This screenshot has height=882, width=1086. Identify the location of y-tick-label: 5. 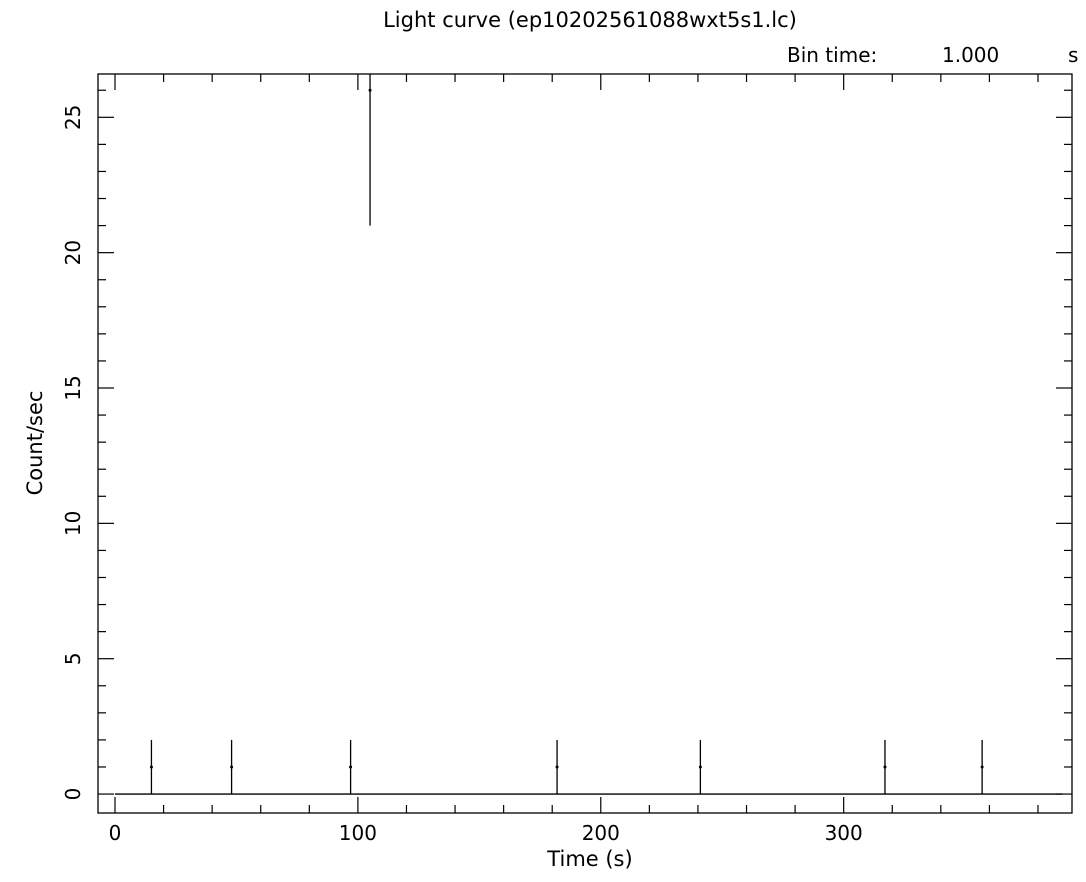
(73, 658).